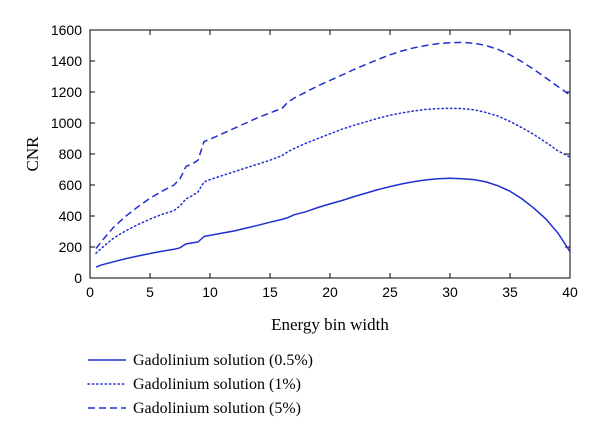 This screenshot has width=600, height=448. What do you see at coordinates (223, 360) in the screenshot?
I see `legend-entry-label: Gadolinium solution (0.5%)` at bounding box center [223, 360].